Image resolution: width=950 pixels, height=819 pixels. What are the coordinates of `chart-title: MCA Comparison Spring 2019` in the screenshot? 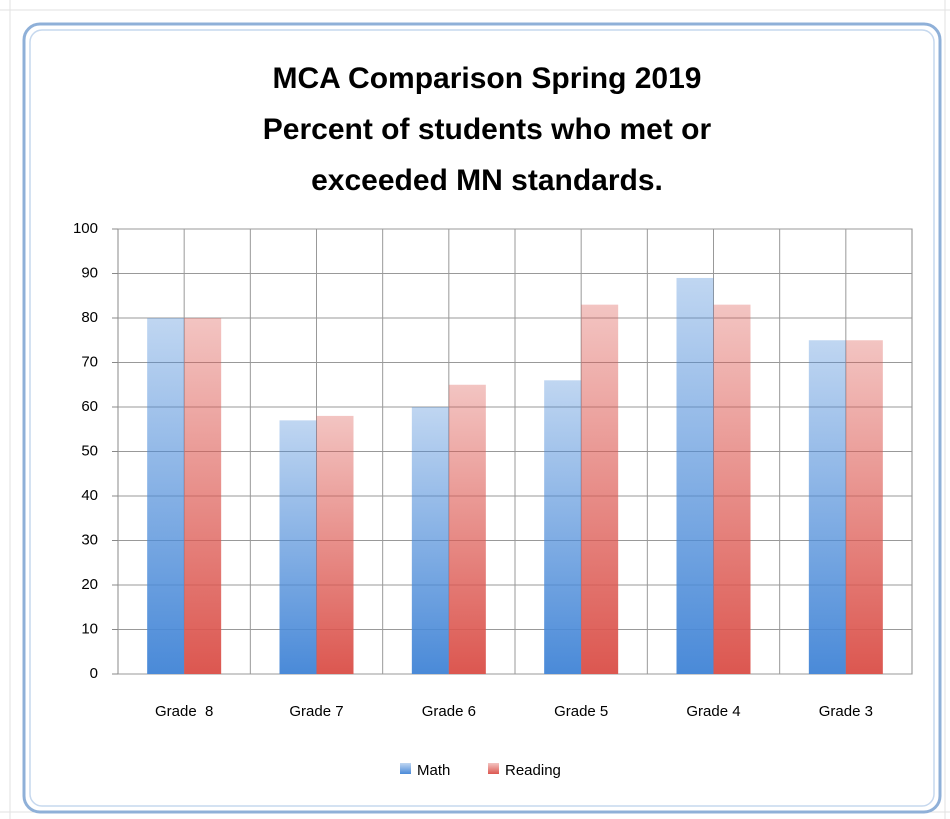 It's located at (487, 78).